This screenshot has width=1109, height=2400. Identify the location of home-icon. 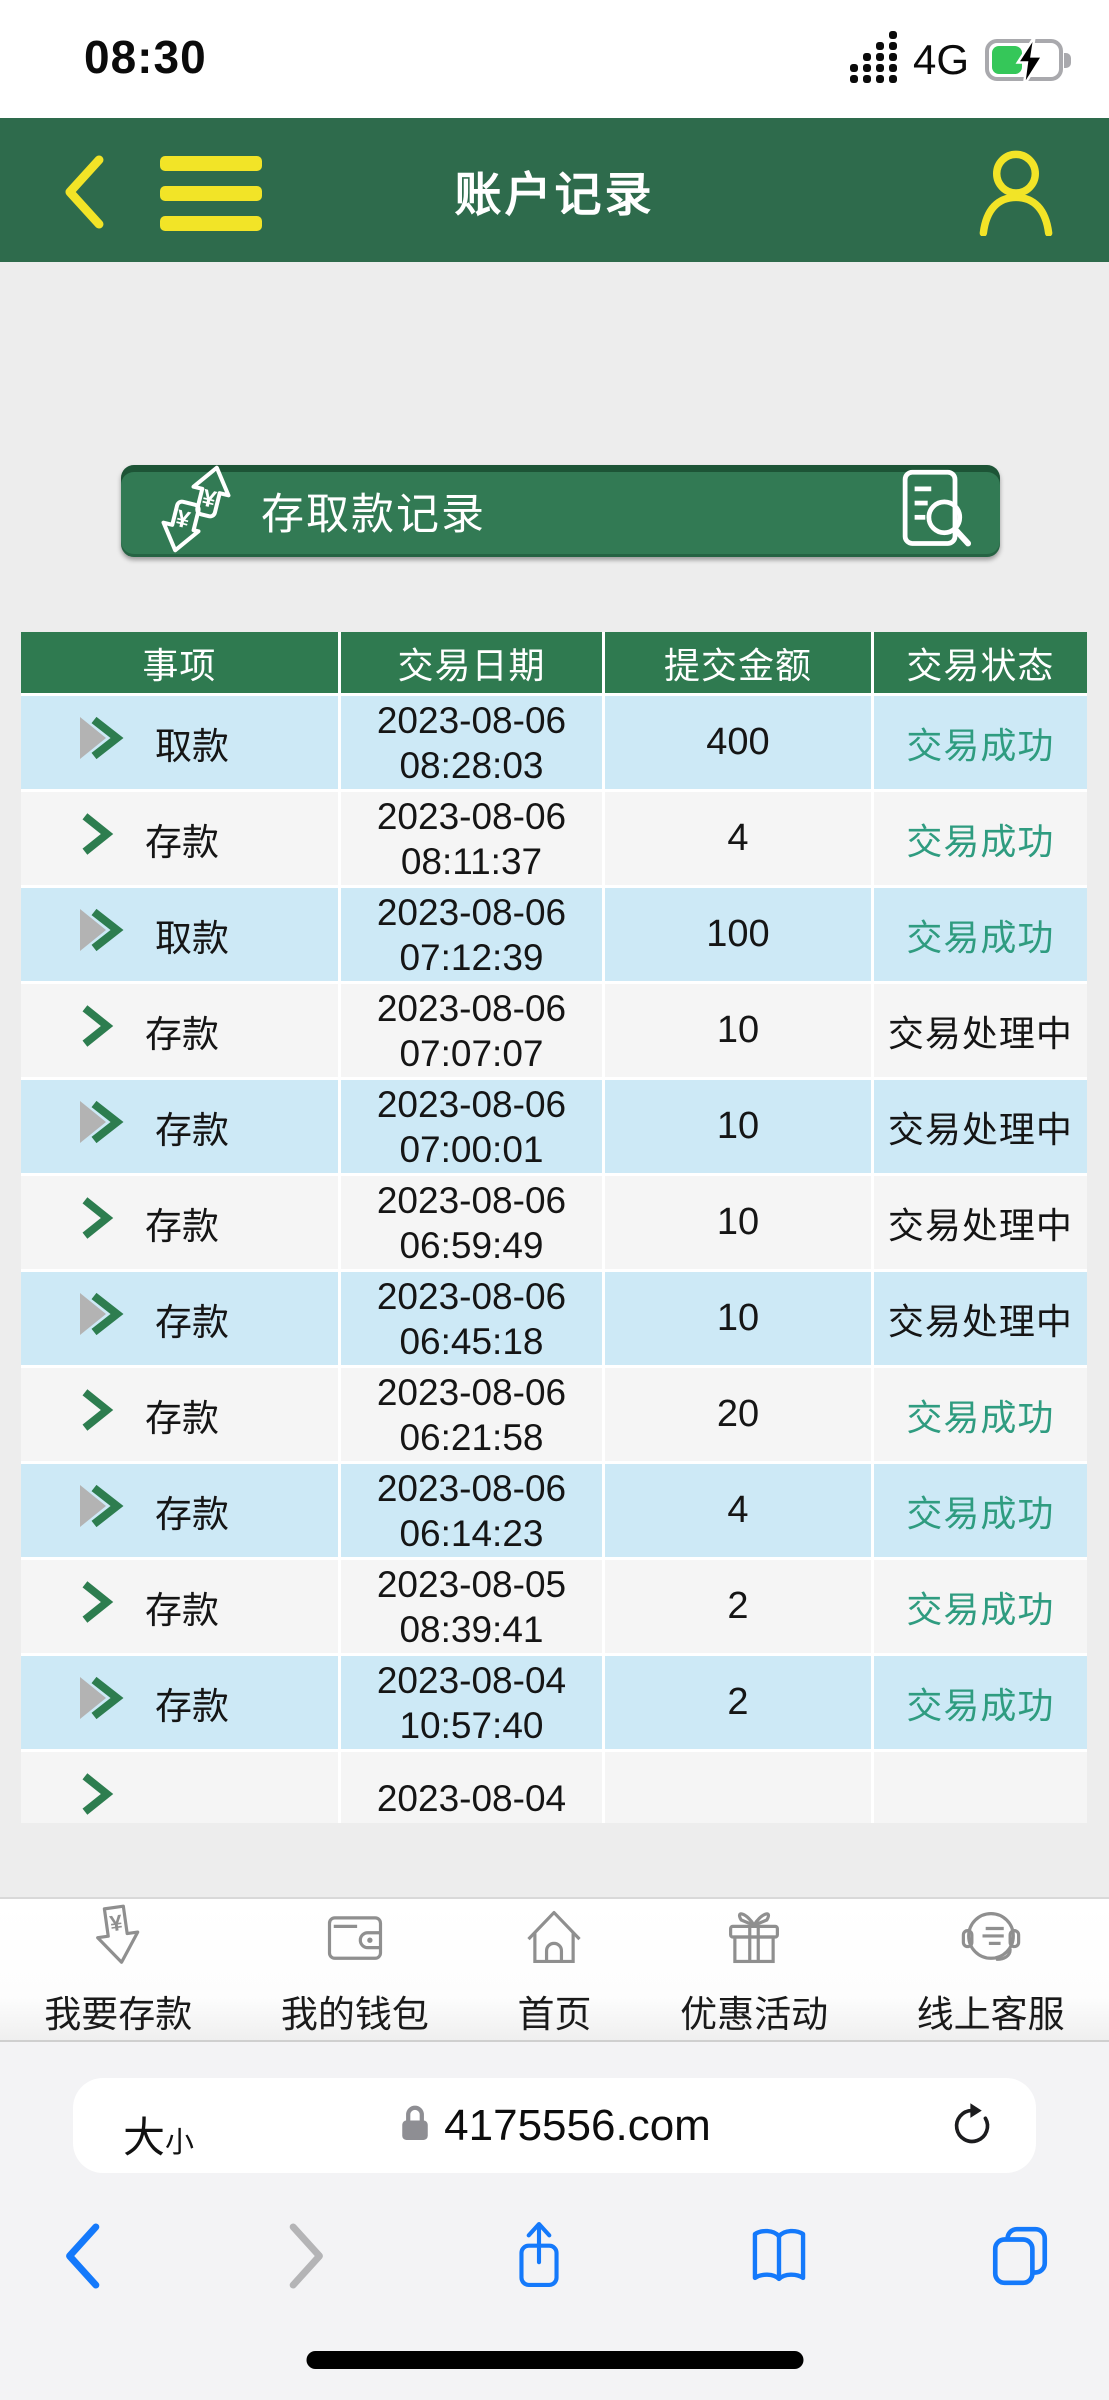
(554, 1939).